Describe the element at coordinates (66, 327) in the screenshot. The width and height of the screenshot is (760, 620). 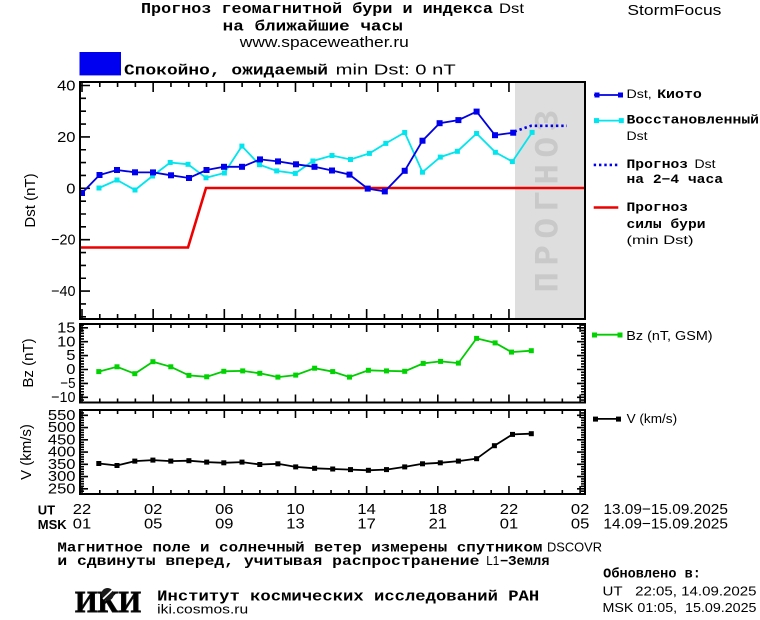
I see `svg-text: 15` at that location.